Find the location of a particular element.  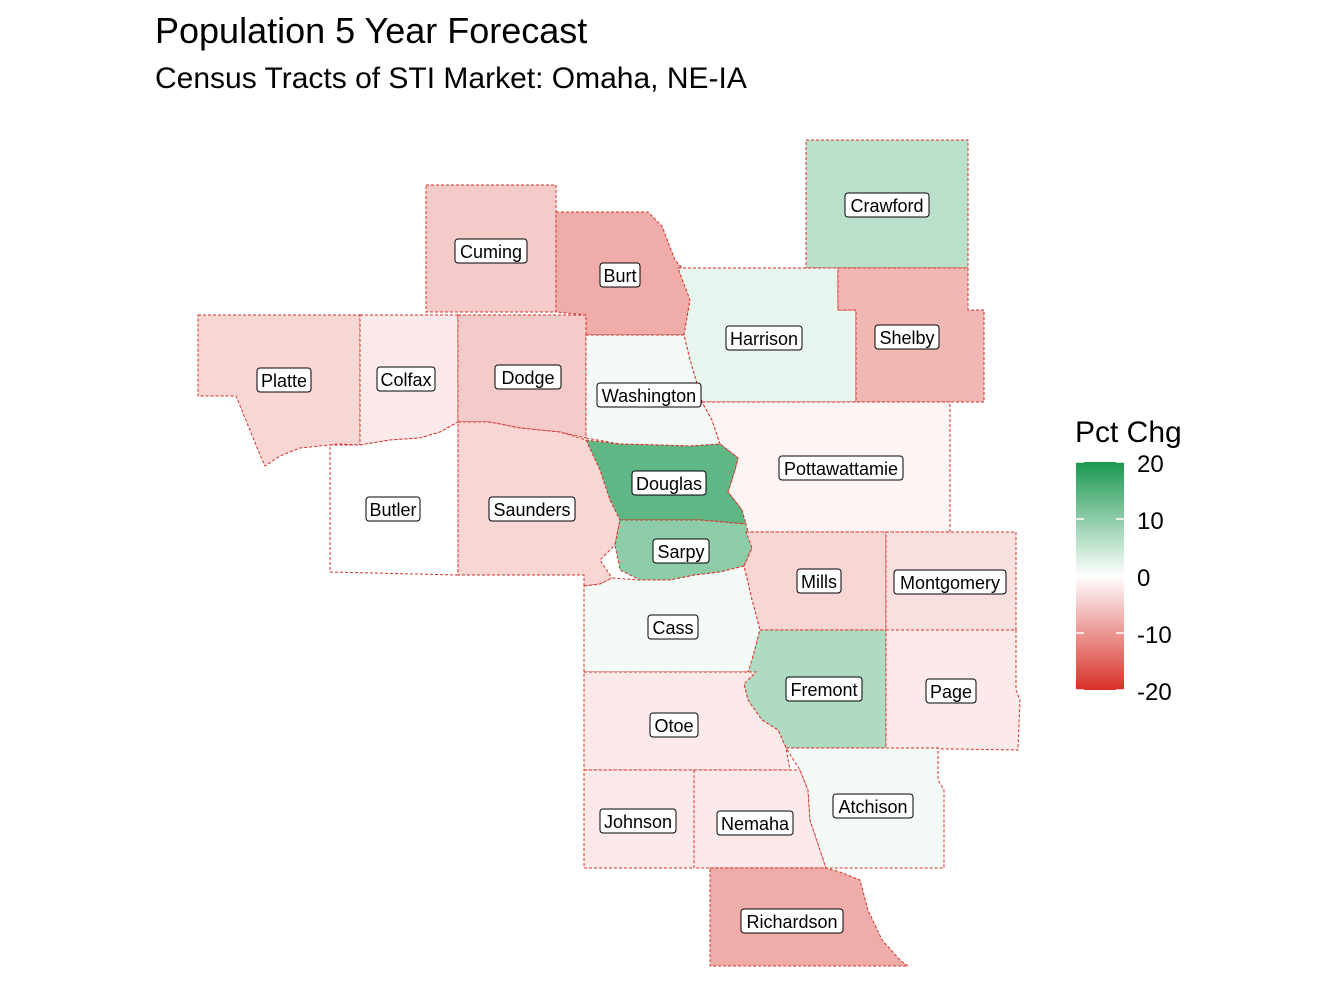

legend: Pct Chg 20 10 0 -10 -20 is located at coordinates (1128, 561).